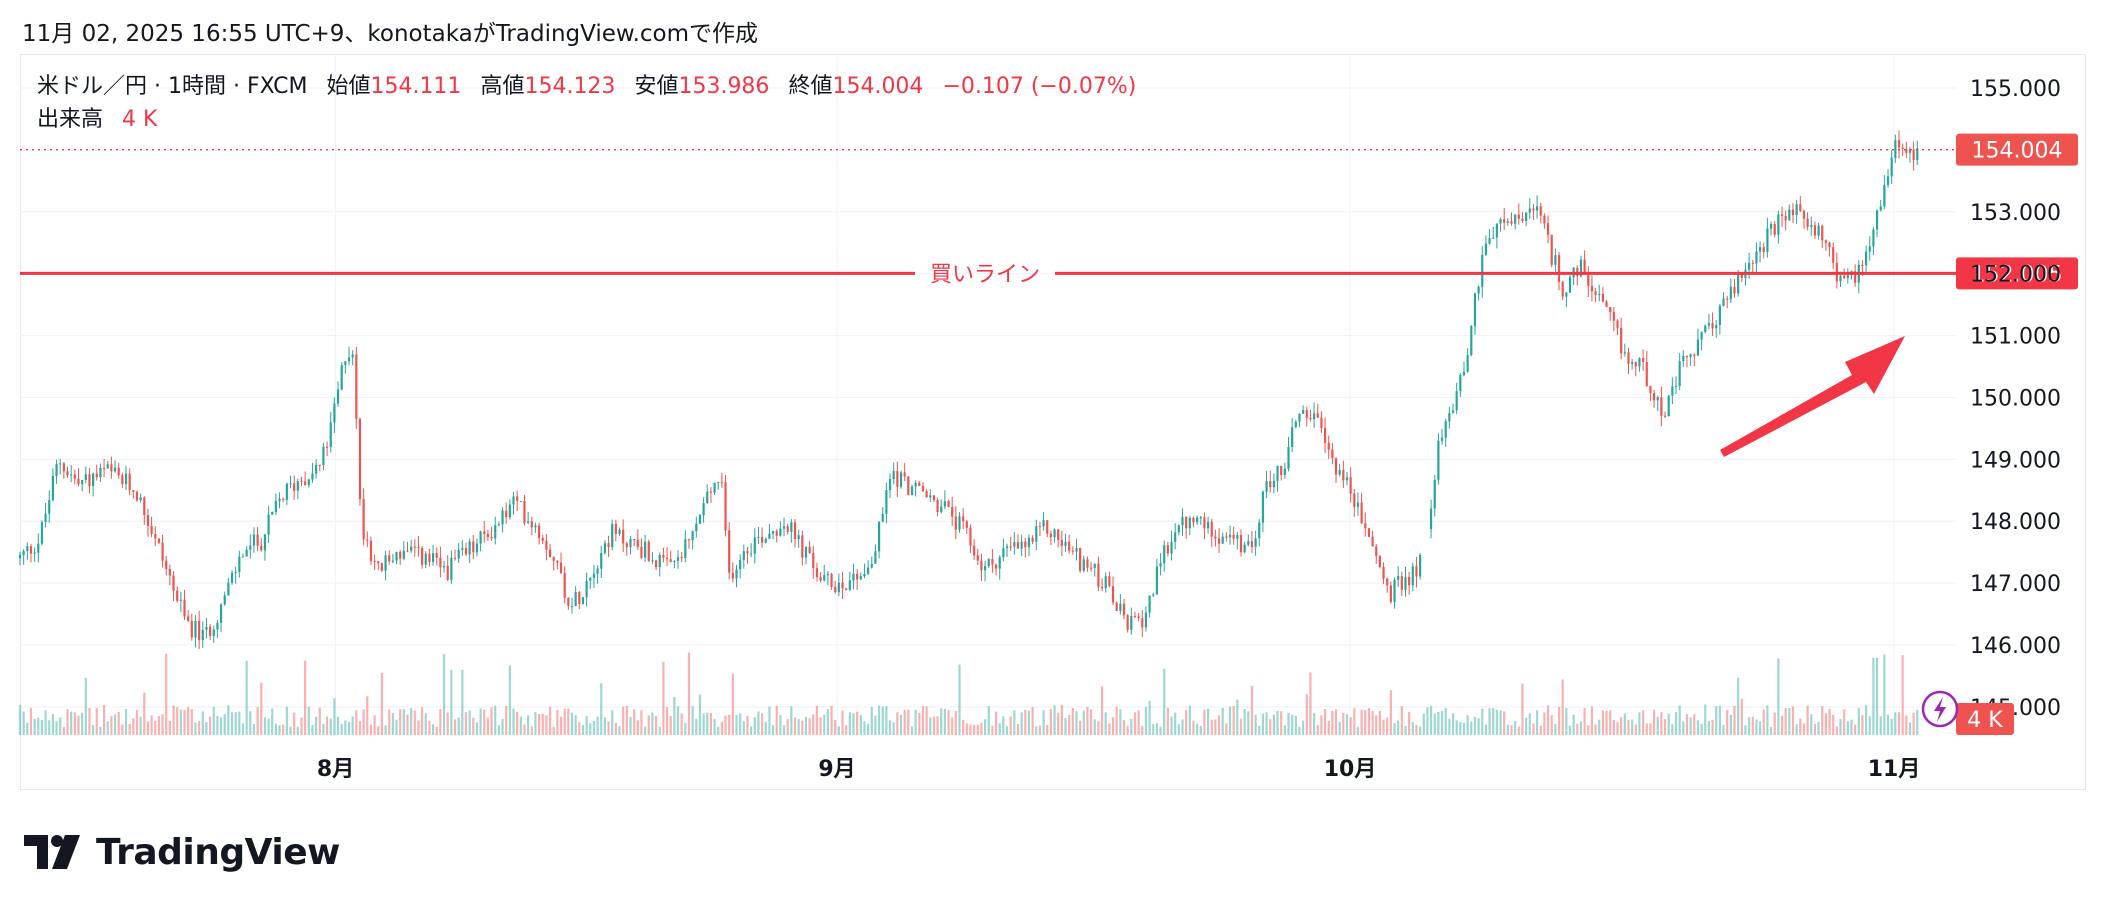 The width and height of the screenshot is (2108, 912). What do you see at coordinates (172, 86) in the screenshot?
I see `legend-symbol: 米ドル／円 · 1時間 · FXCM` at bounding box center [172, 86].